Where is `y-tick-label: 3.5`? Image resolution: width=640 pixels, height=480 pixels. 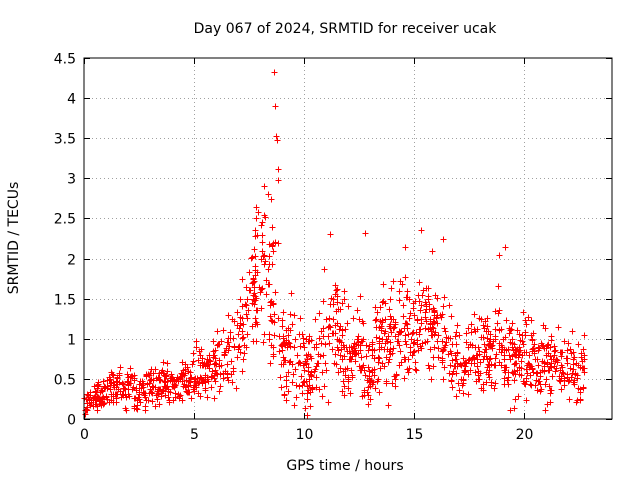 y-tick-label: 3.5 is located at coordinates (65, 140).